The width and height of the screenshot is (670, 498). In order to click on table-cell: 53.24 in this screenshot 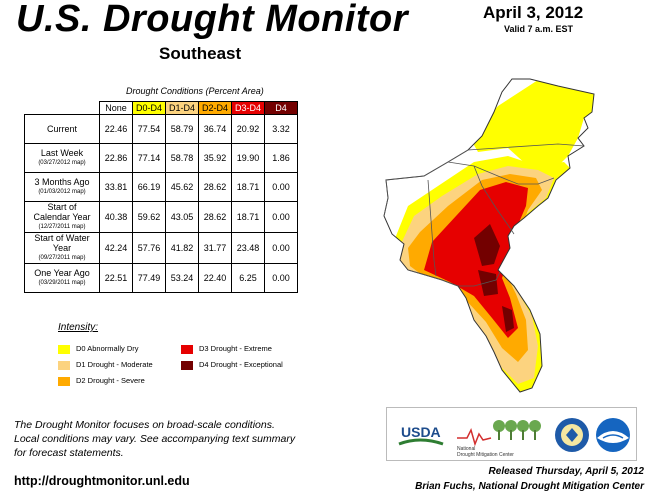, I will do `click(182, 278)`.